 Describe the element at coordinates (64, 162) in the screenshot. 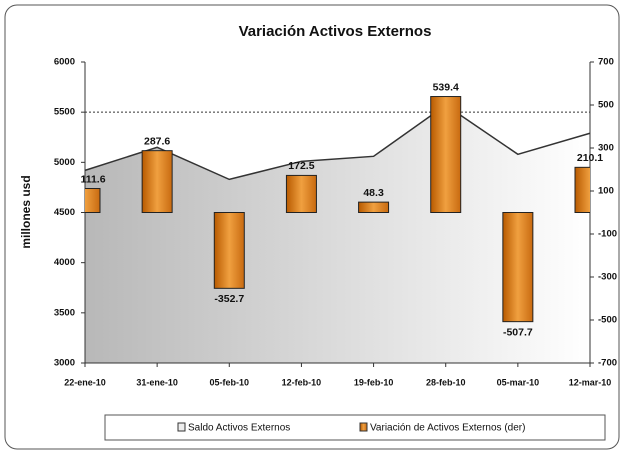

I see `y-tick-label: 5000` at that location.